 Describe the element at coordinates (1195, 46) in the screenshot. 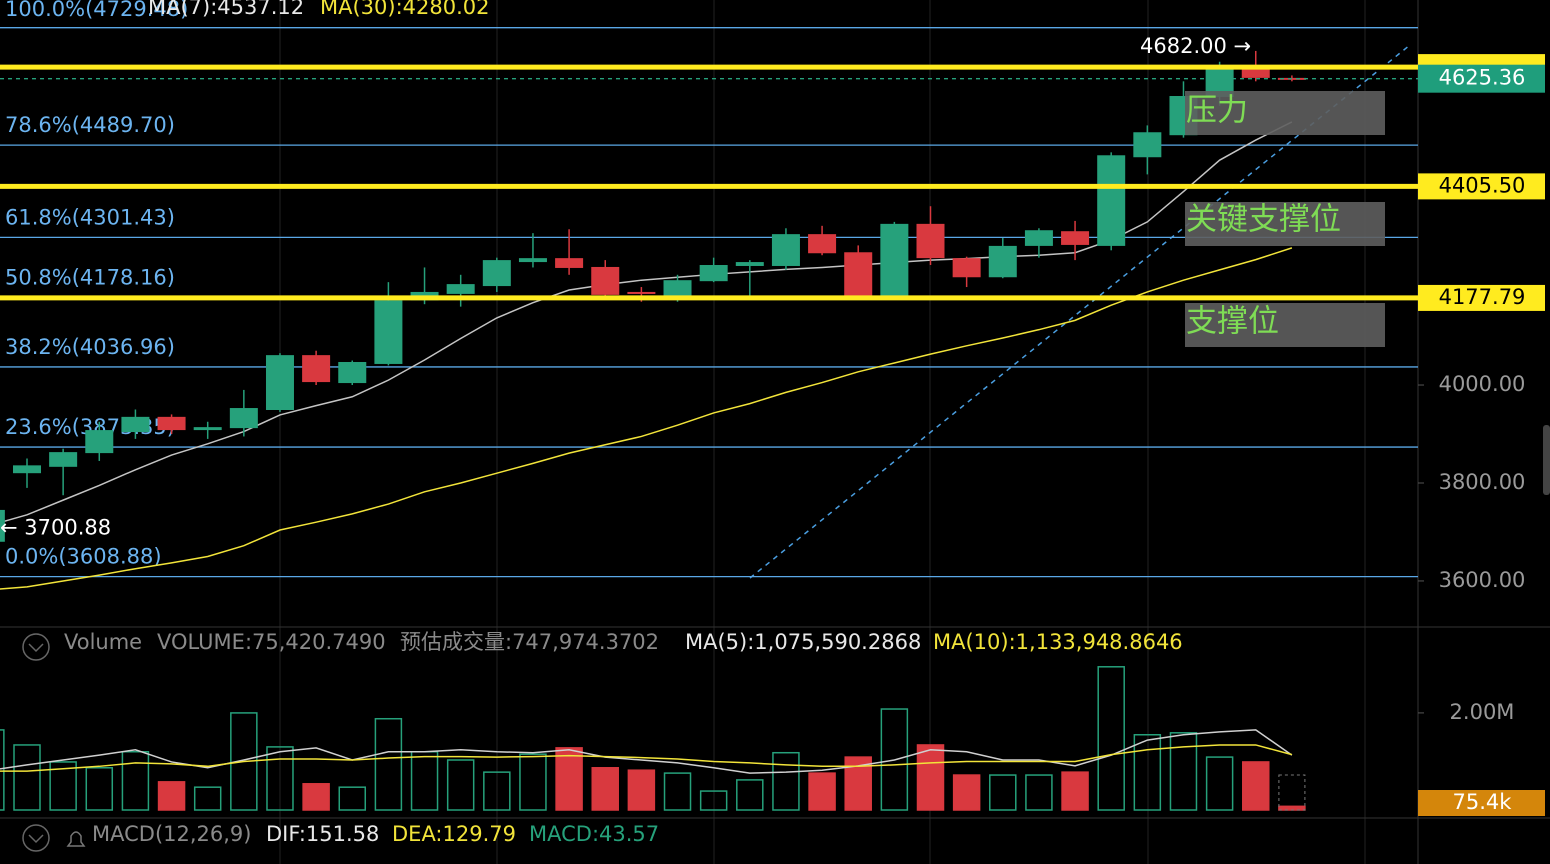

I see `high-marker: 4682.00 →` at that location.